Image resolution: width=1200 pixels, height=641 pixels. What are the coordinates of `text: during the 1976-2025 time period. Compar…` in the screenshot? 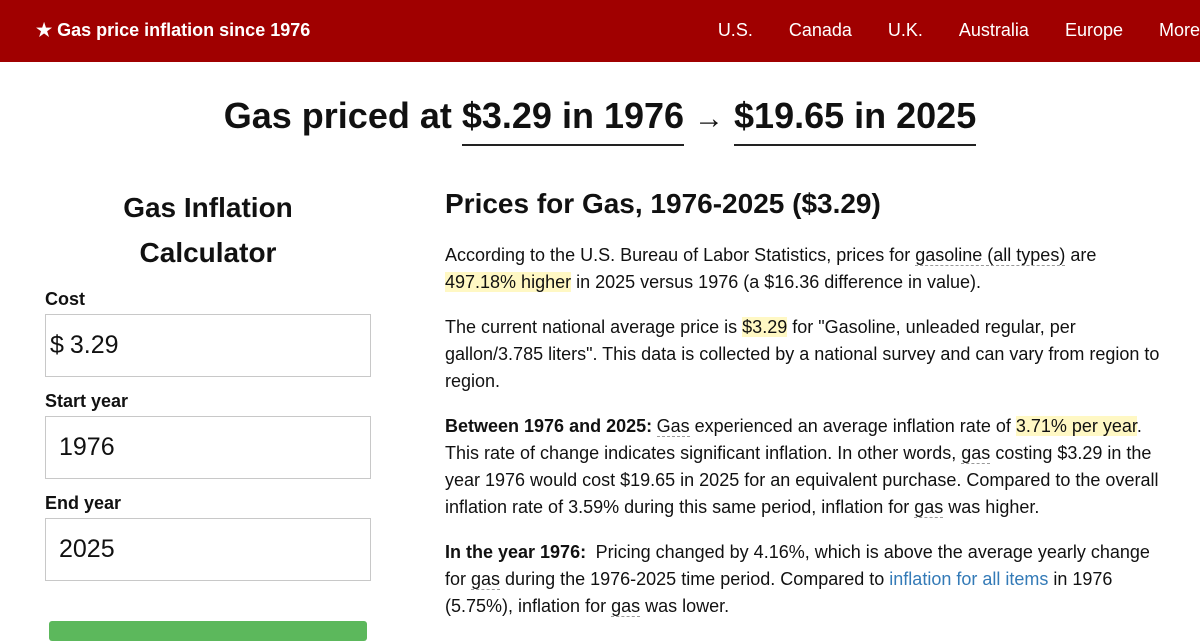 It's located at (695, 579).